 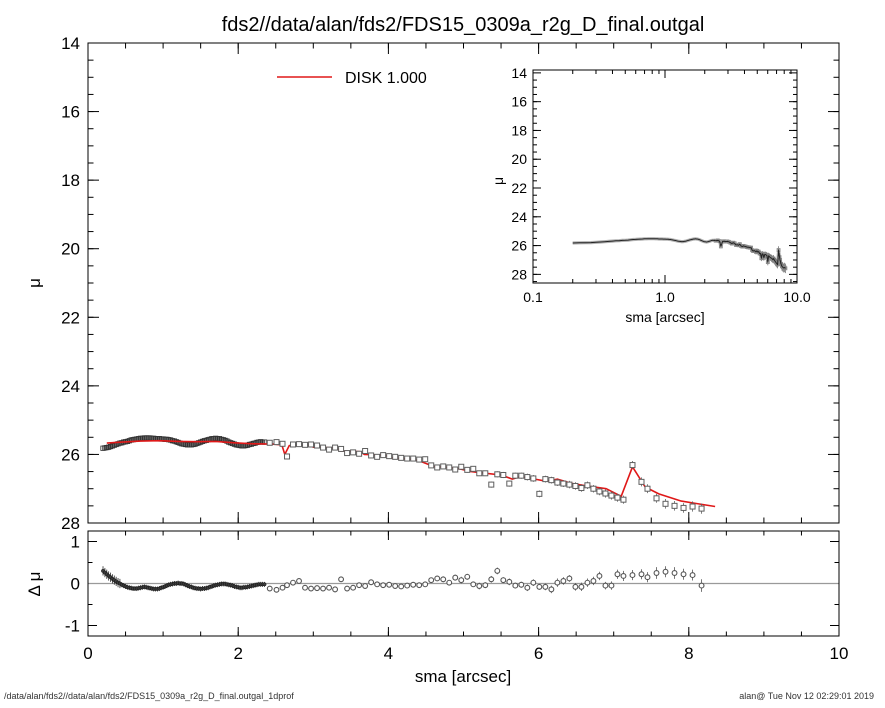 I want to click on inset-band, so click(x=679, y=253).